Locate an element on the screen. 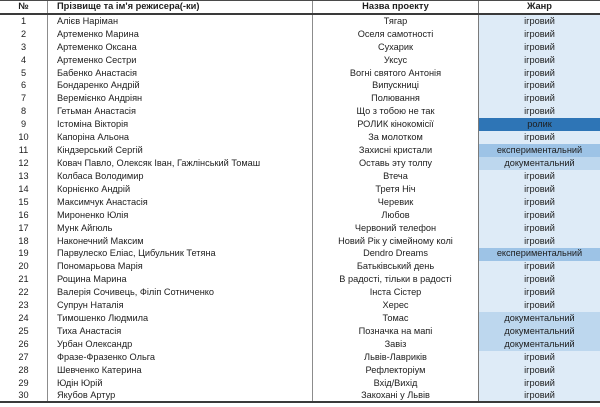  table-row: 6 Бондаренко Андрій Випускниці ігровий is located at coordinates (300, 86).